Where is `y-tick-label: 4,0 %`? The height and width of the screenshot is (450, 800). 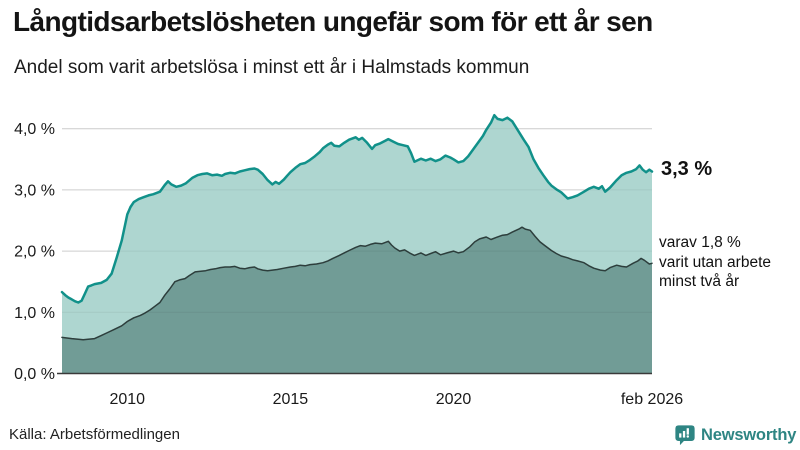 y-tick-label: 4,0 % is located at coordinates (34, 129).